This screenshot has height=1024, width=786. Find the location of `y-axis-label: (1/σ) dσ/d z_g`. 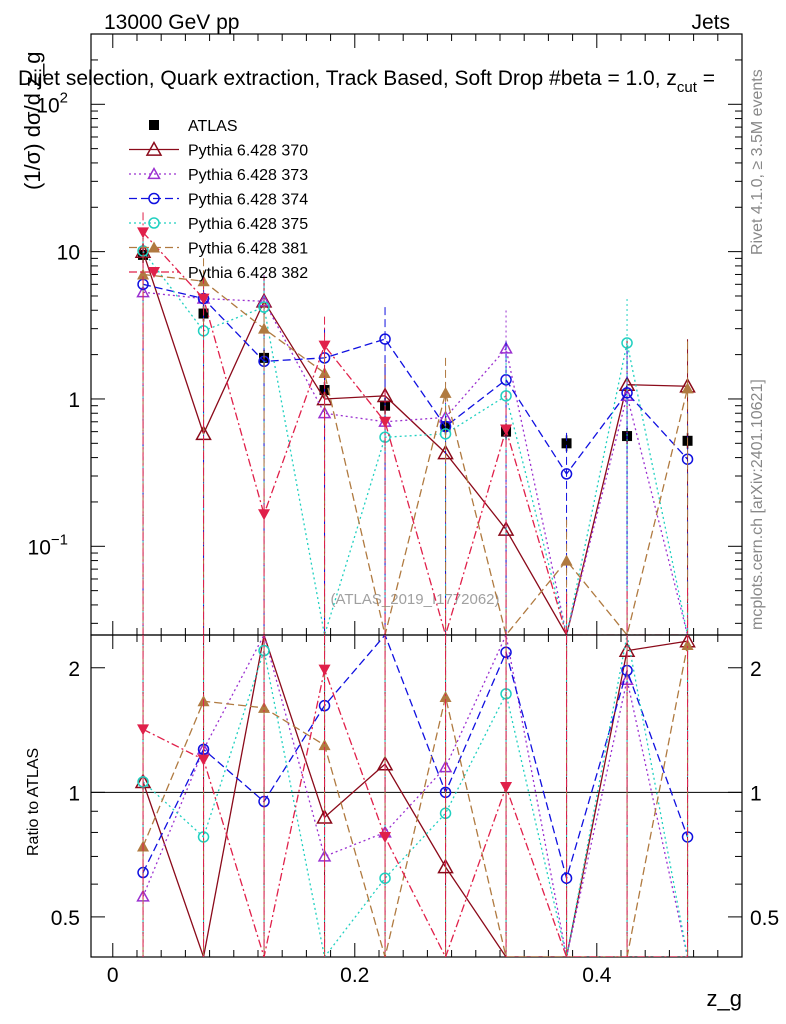

y-axis-label: (1/σ) dσ/d z_g is located at coordinates (32, 121).